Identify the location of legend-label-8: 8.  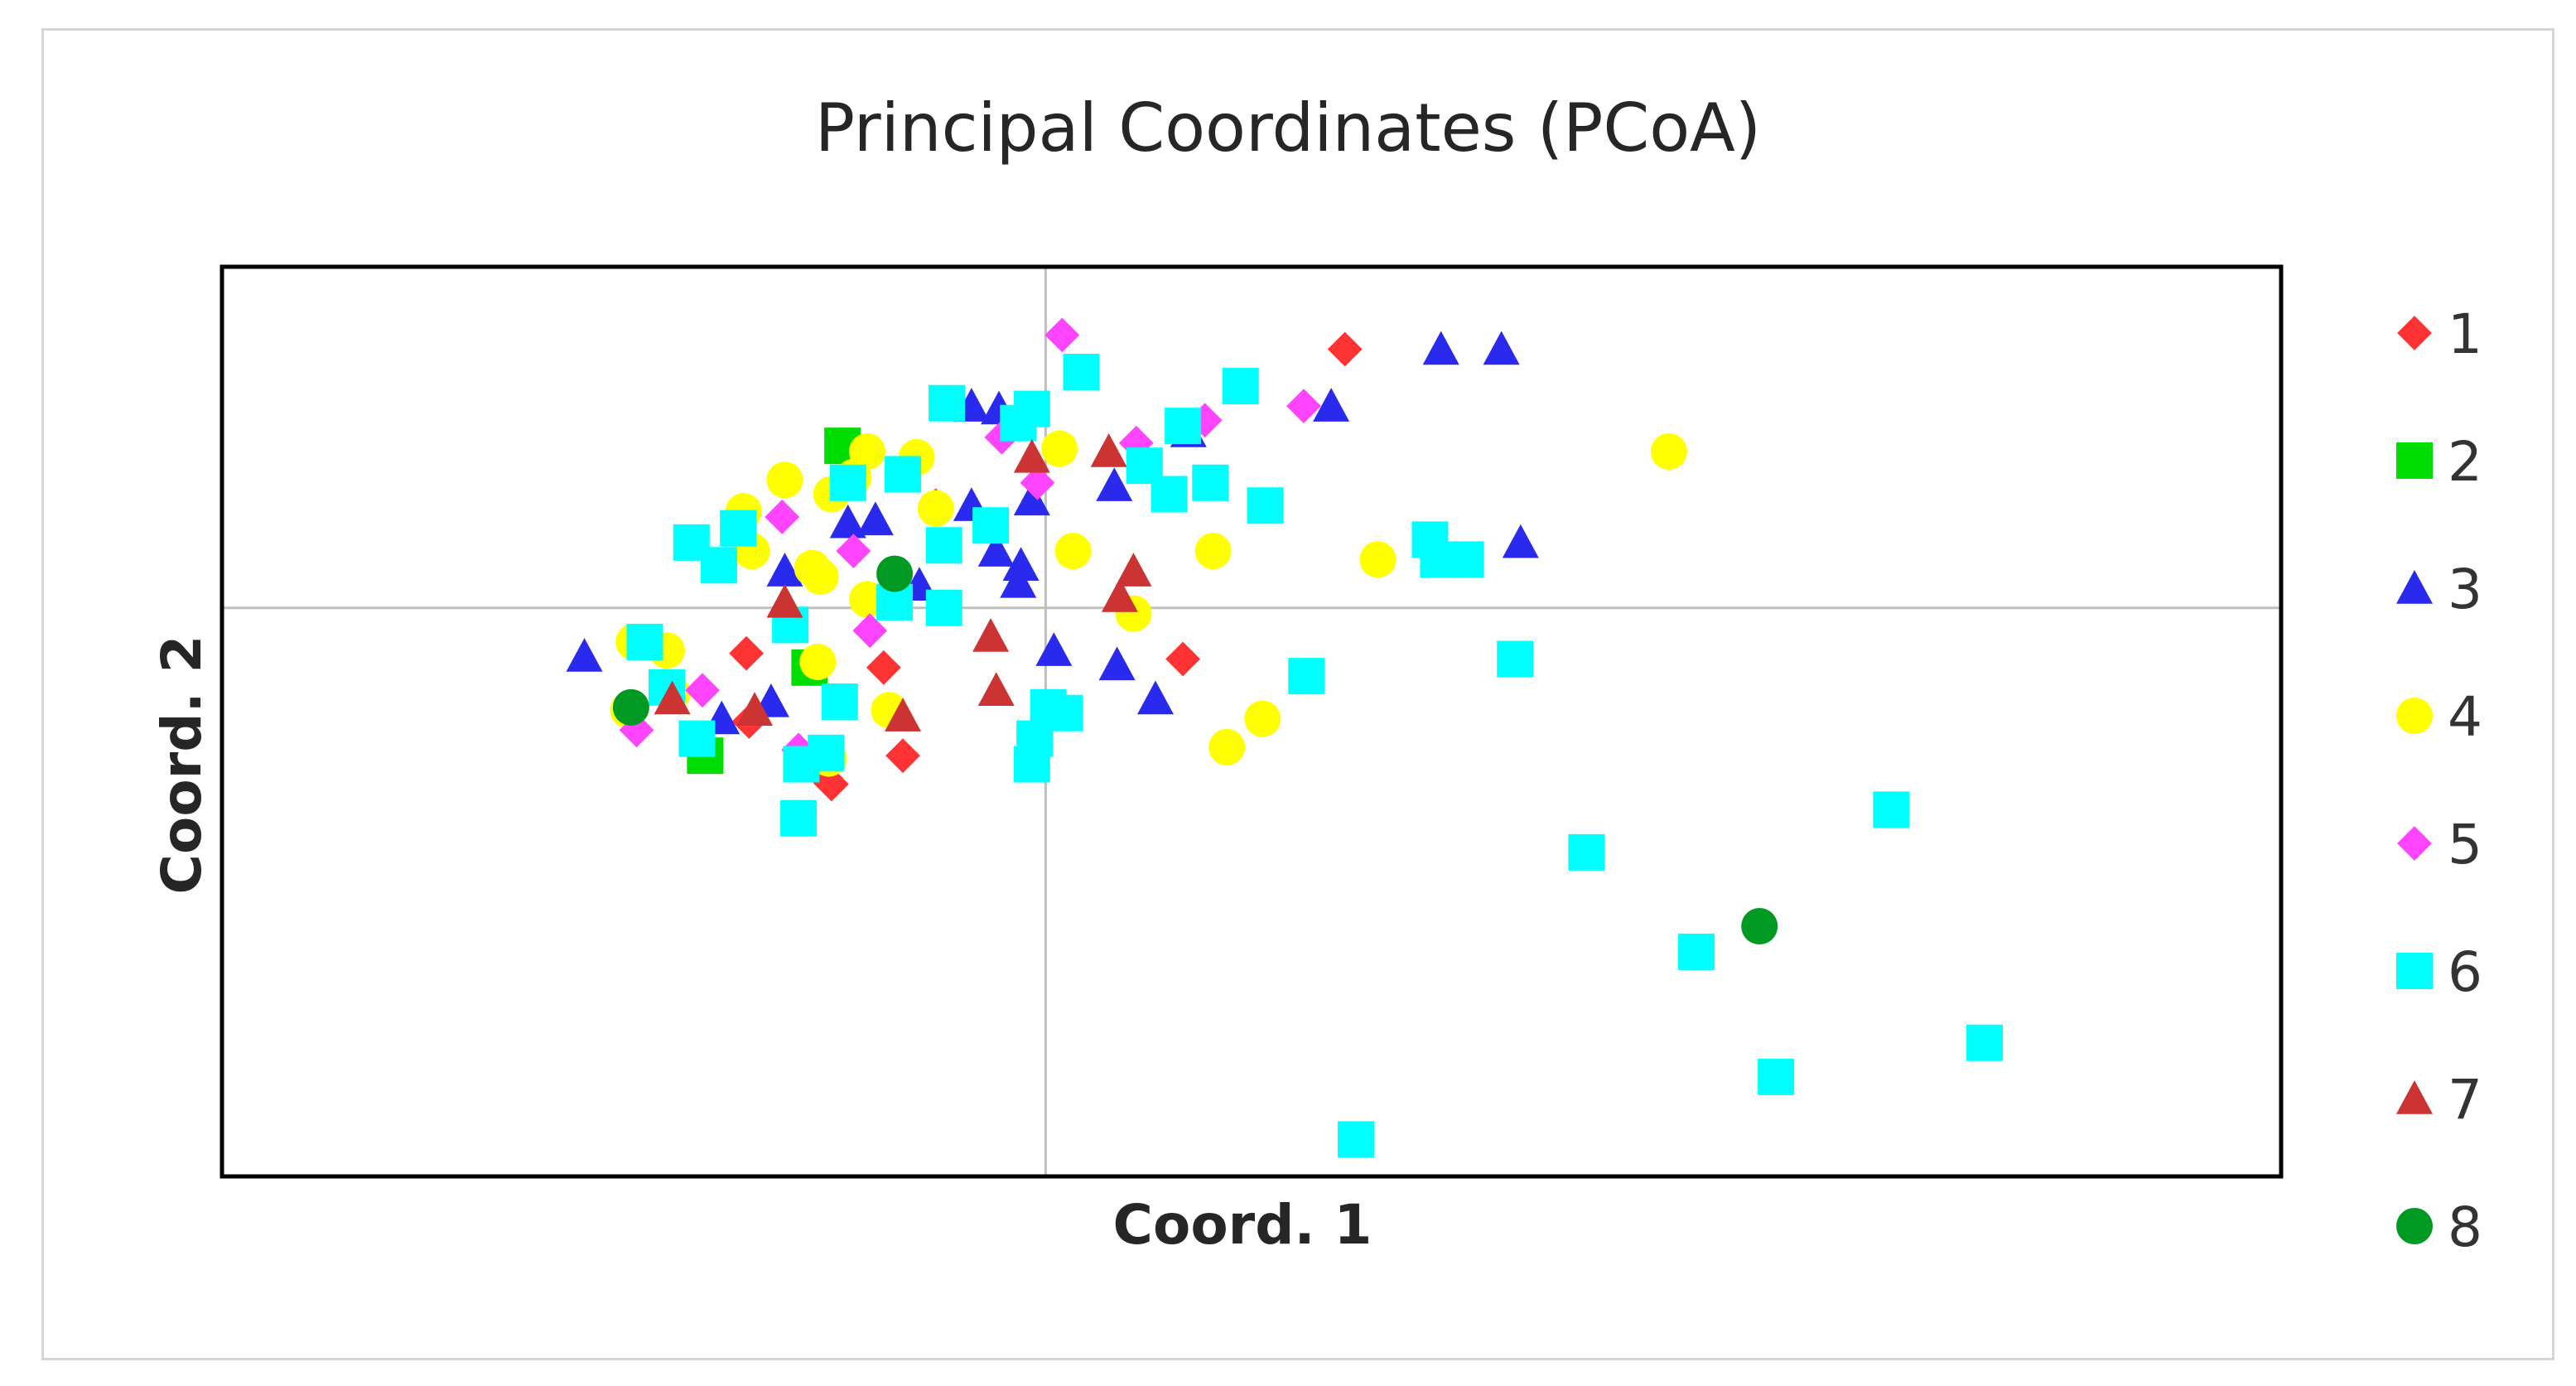
(2465, 1227).